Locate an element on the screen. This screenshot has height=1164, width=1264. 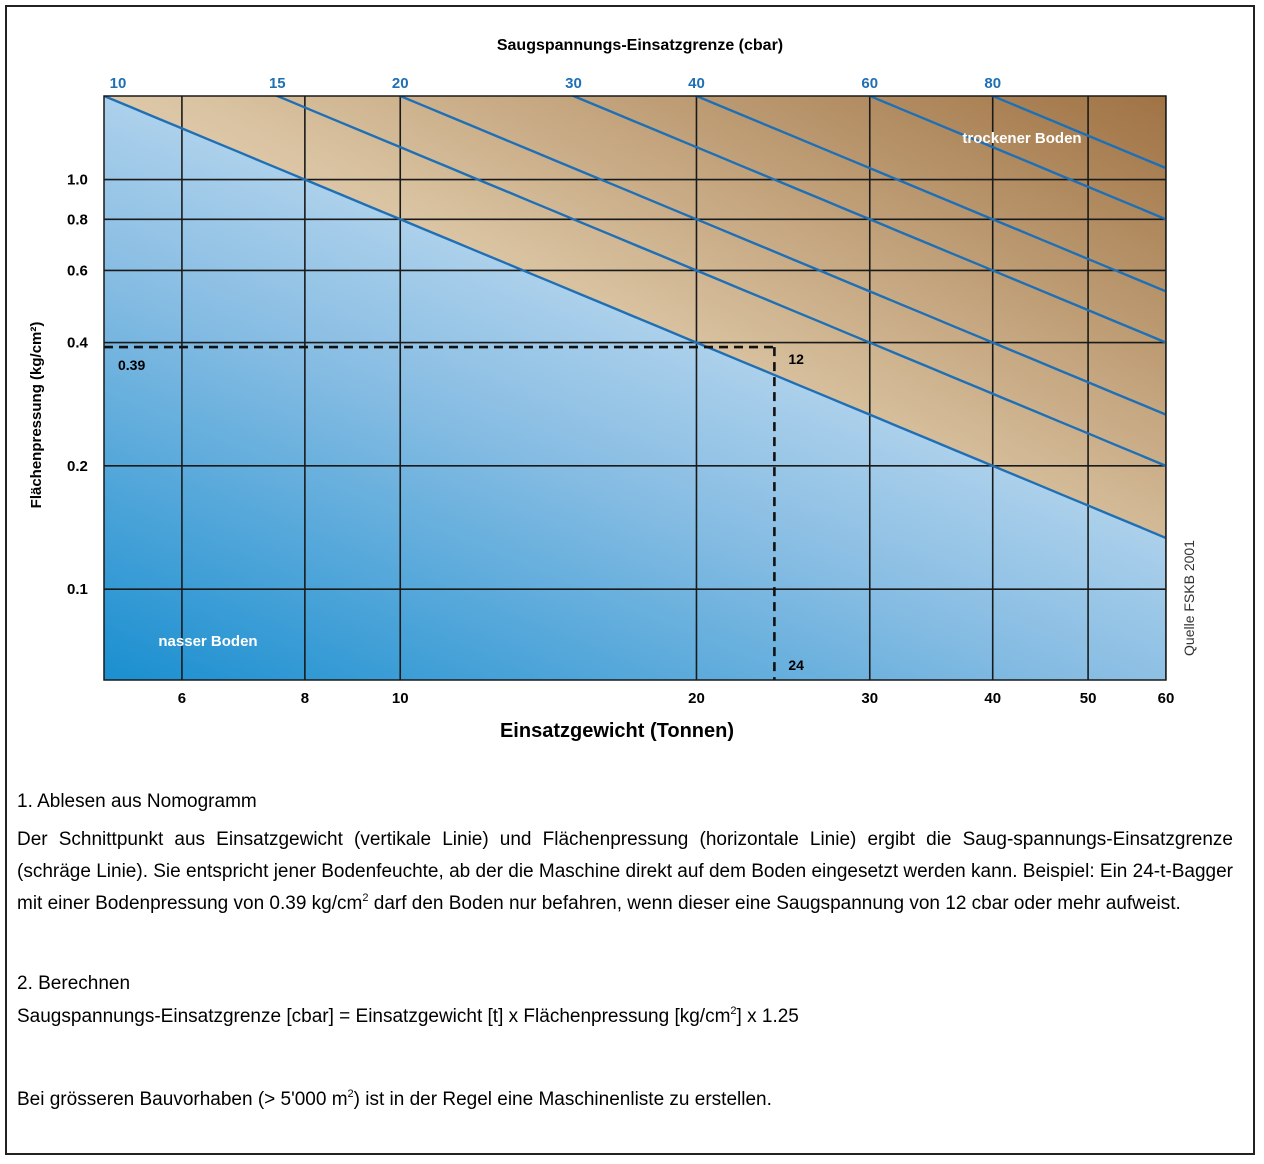
chart-title: Saugspannungs-Einsatzgrenze (cbar) is located at coordinates (640, 45).